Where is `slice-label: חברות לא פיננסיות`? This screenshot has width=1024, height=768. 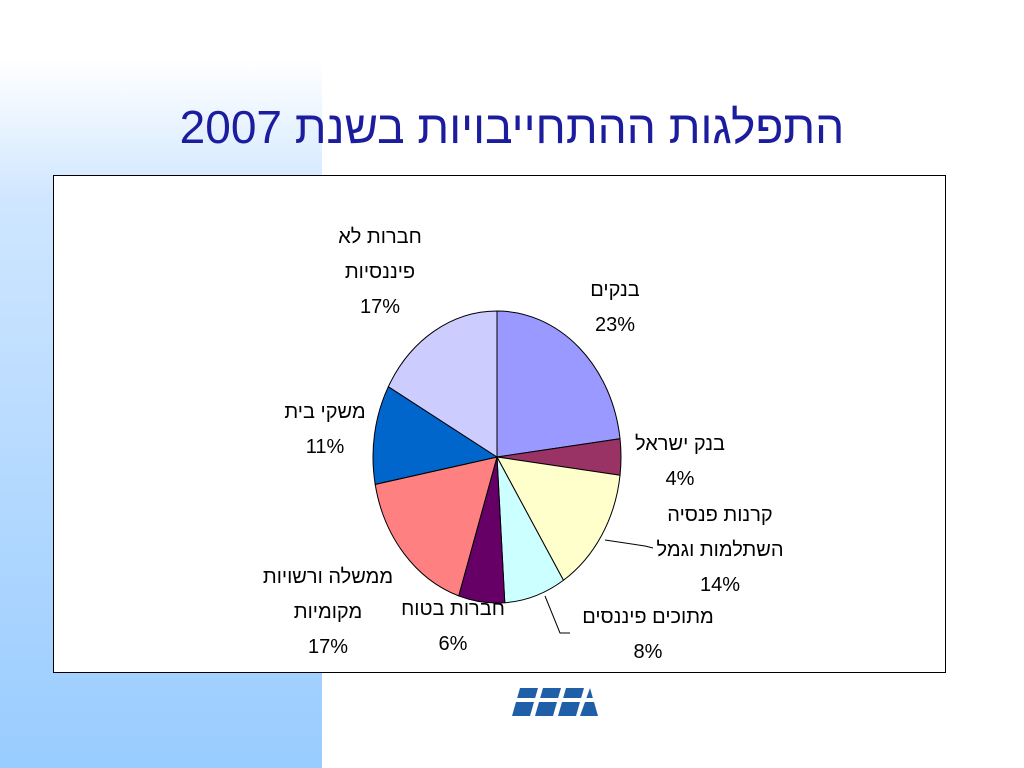 slice-label: חברות לא פיננסיות is located at coordinates (380, 254).